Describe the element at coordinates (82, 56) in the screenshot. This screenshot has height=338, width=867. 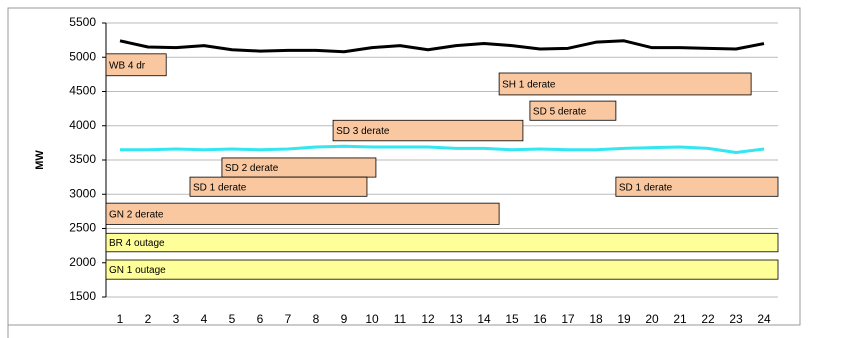
I see `y-tick-label: 5000` at that location.